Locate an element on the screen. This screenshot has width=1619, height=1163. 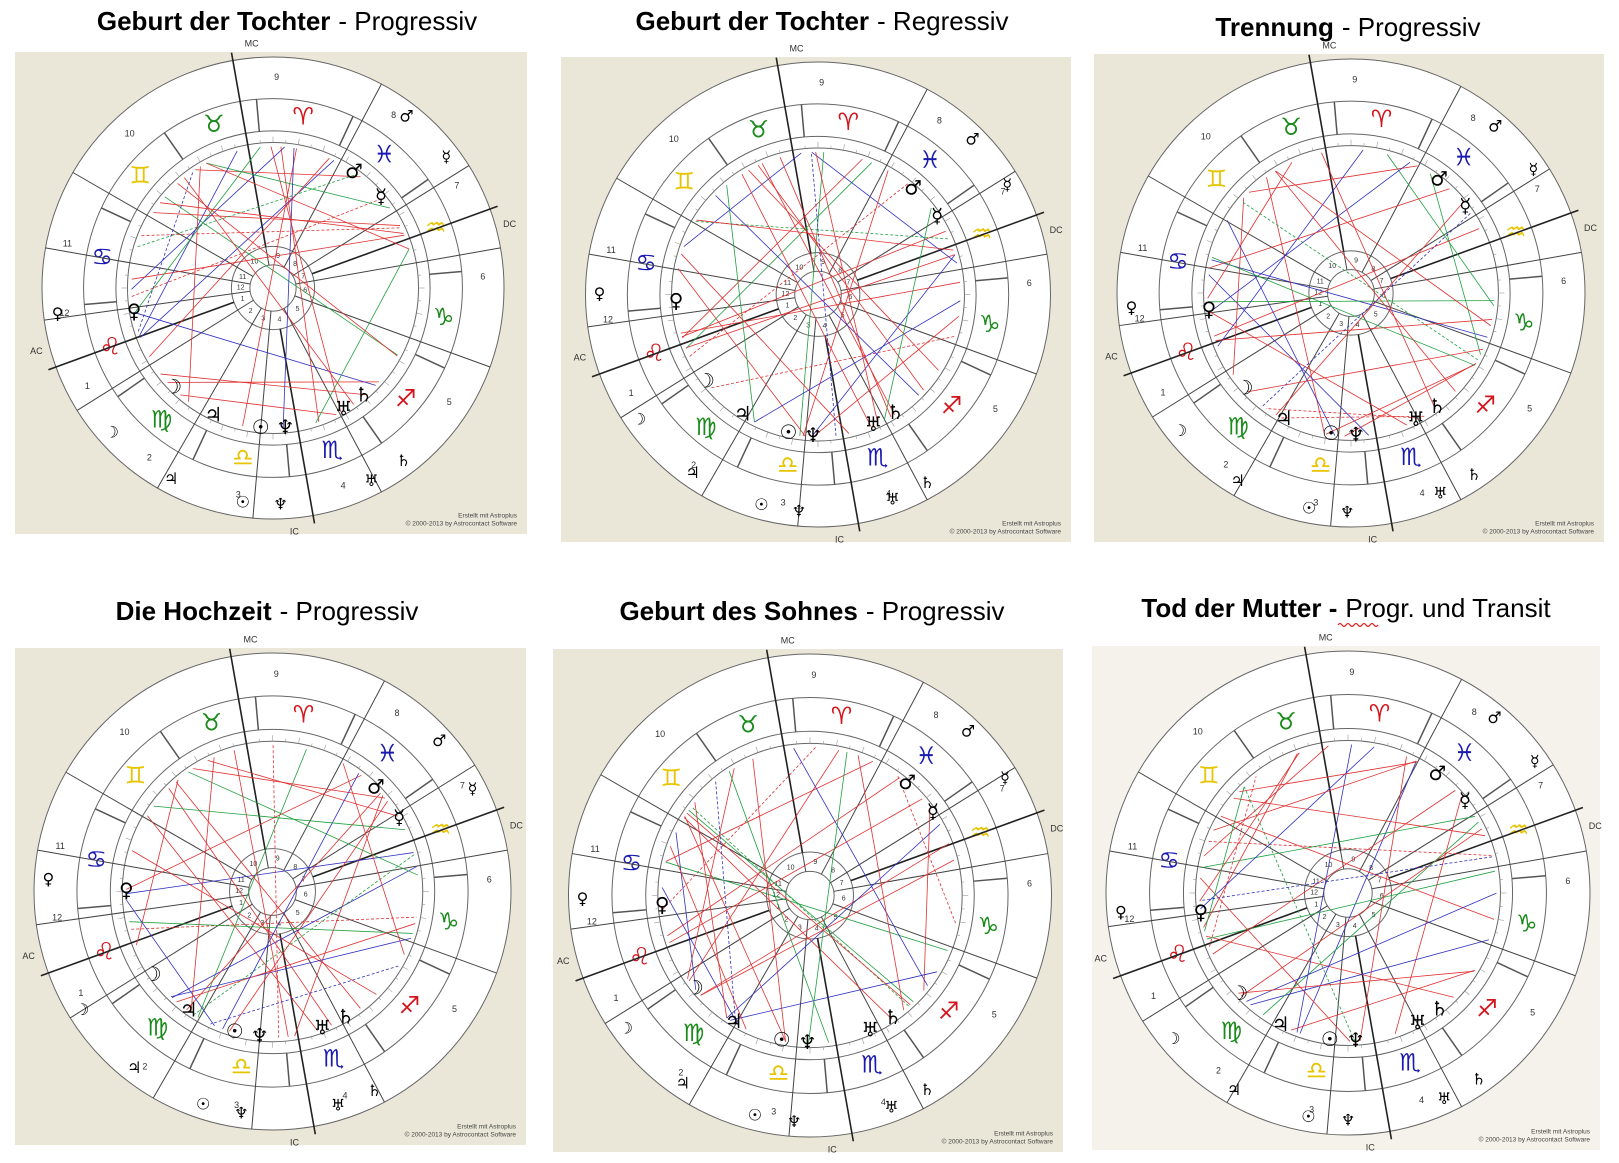
house-number: 2 is located at coordinates (693, 465).